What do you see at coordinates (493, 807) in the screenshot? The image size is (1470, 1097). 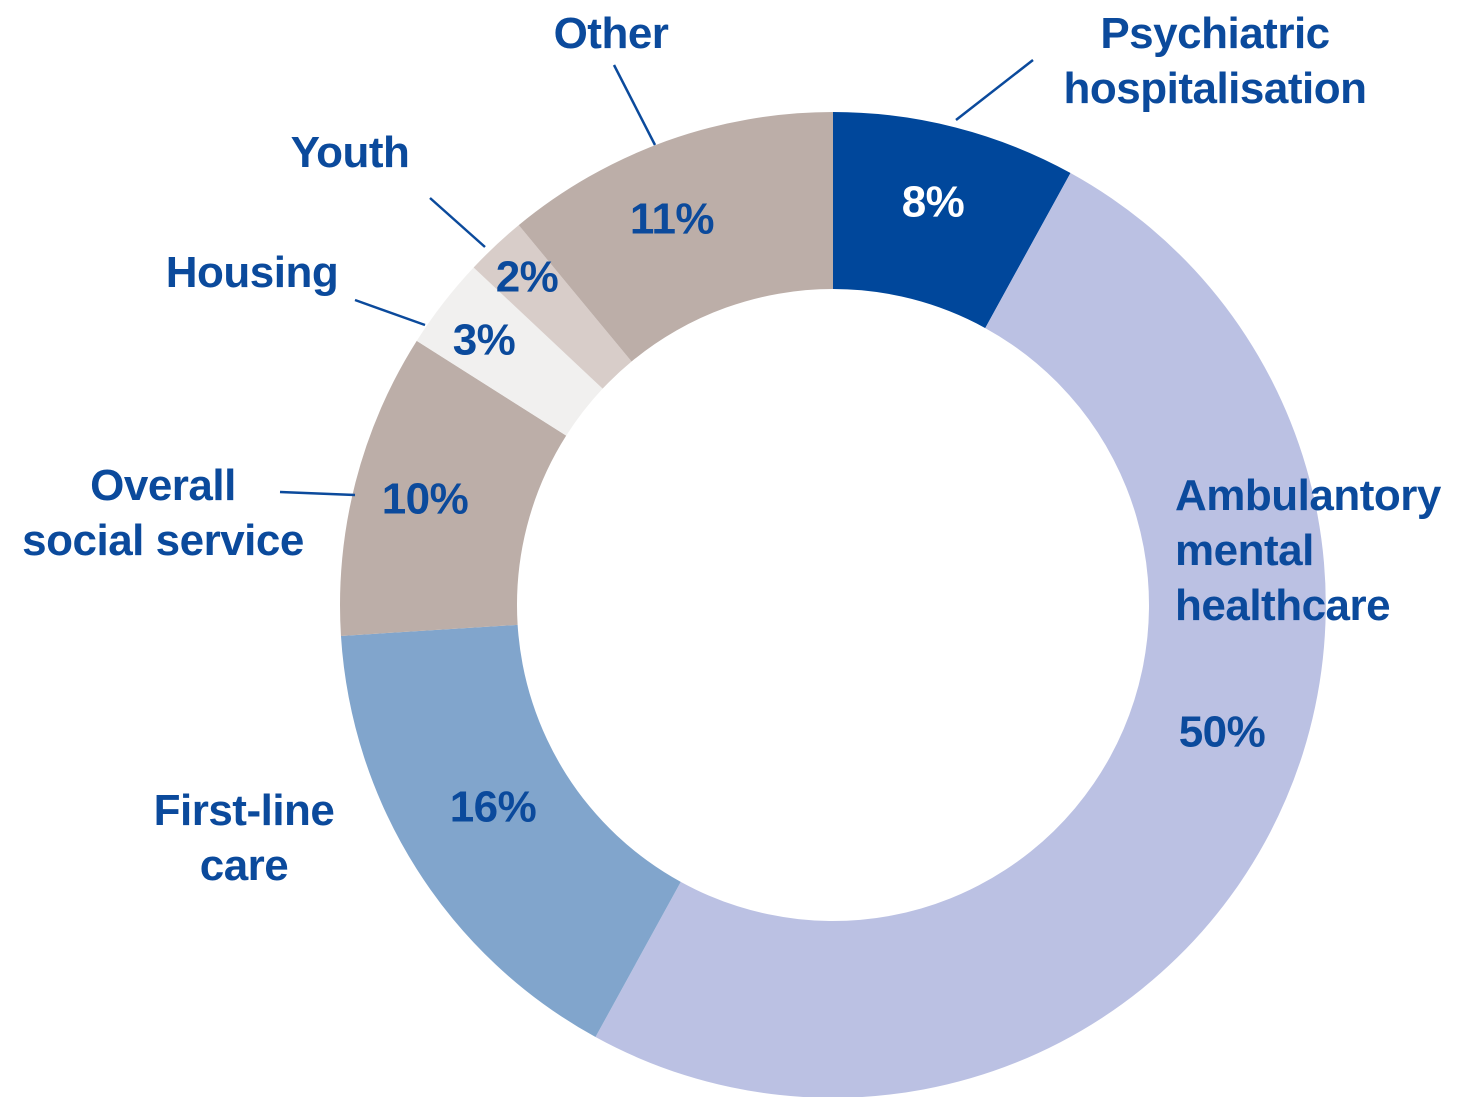 I see `value-label: 16%` at bounding box center [493, 807].